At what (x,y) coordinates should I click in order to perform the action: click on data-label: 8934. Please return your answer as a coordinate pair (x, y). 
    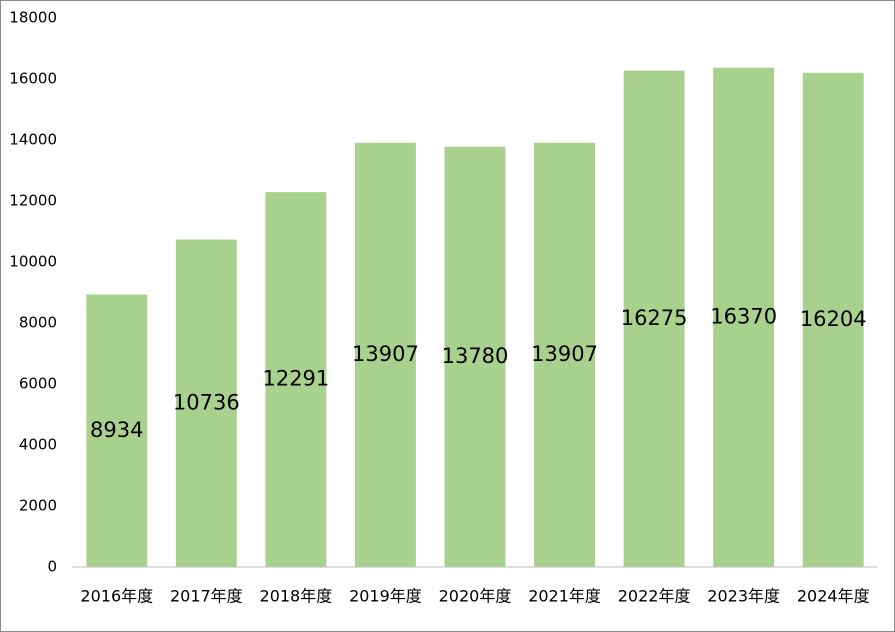
    Looking at the image, I should click on (116, 430).